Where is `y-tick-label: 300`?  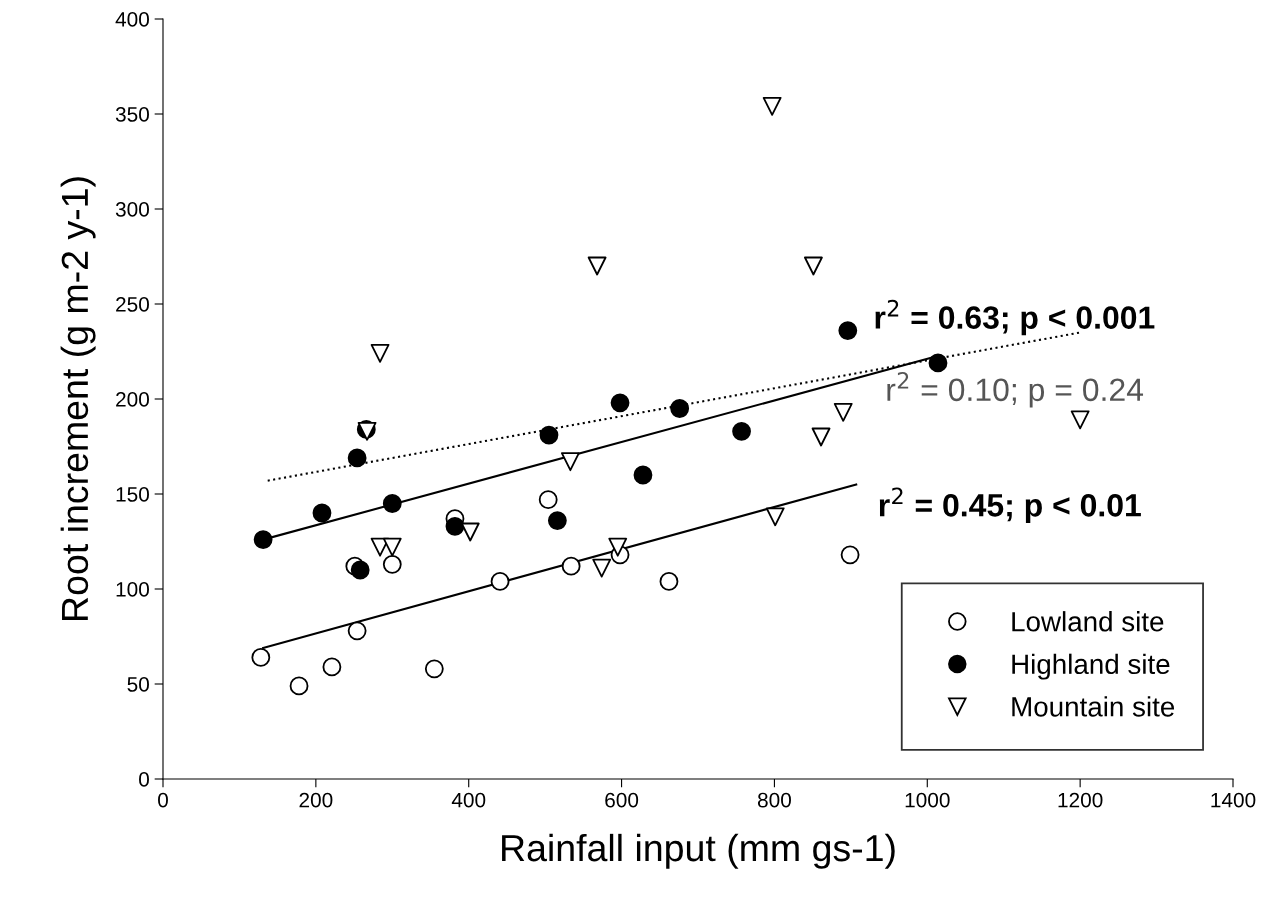
y-tick-label: 300 is located at coordinates (132, 209).